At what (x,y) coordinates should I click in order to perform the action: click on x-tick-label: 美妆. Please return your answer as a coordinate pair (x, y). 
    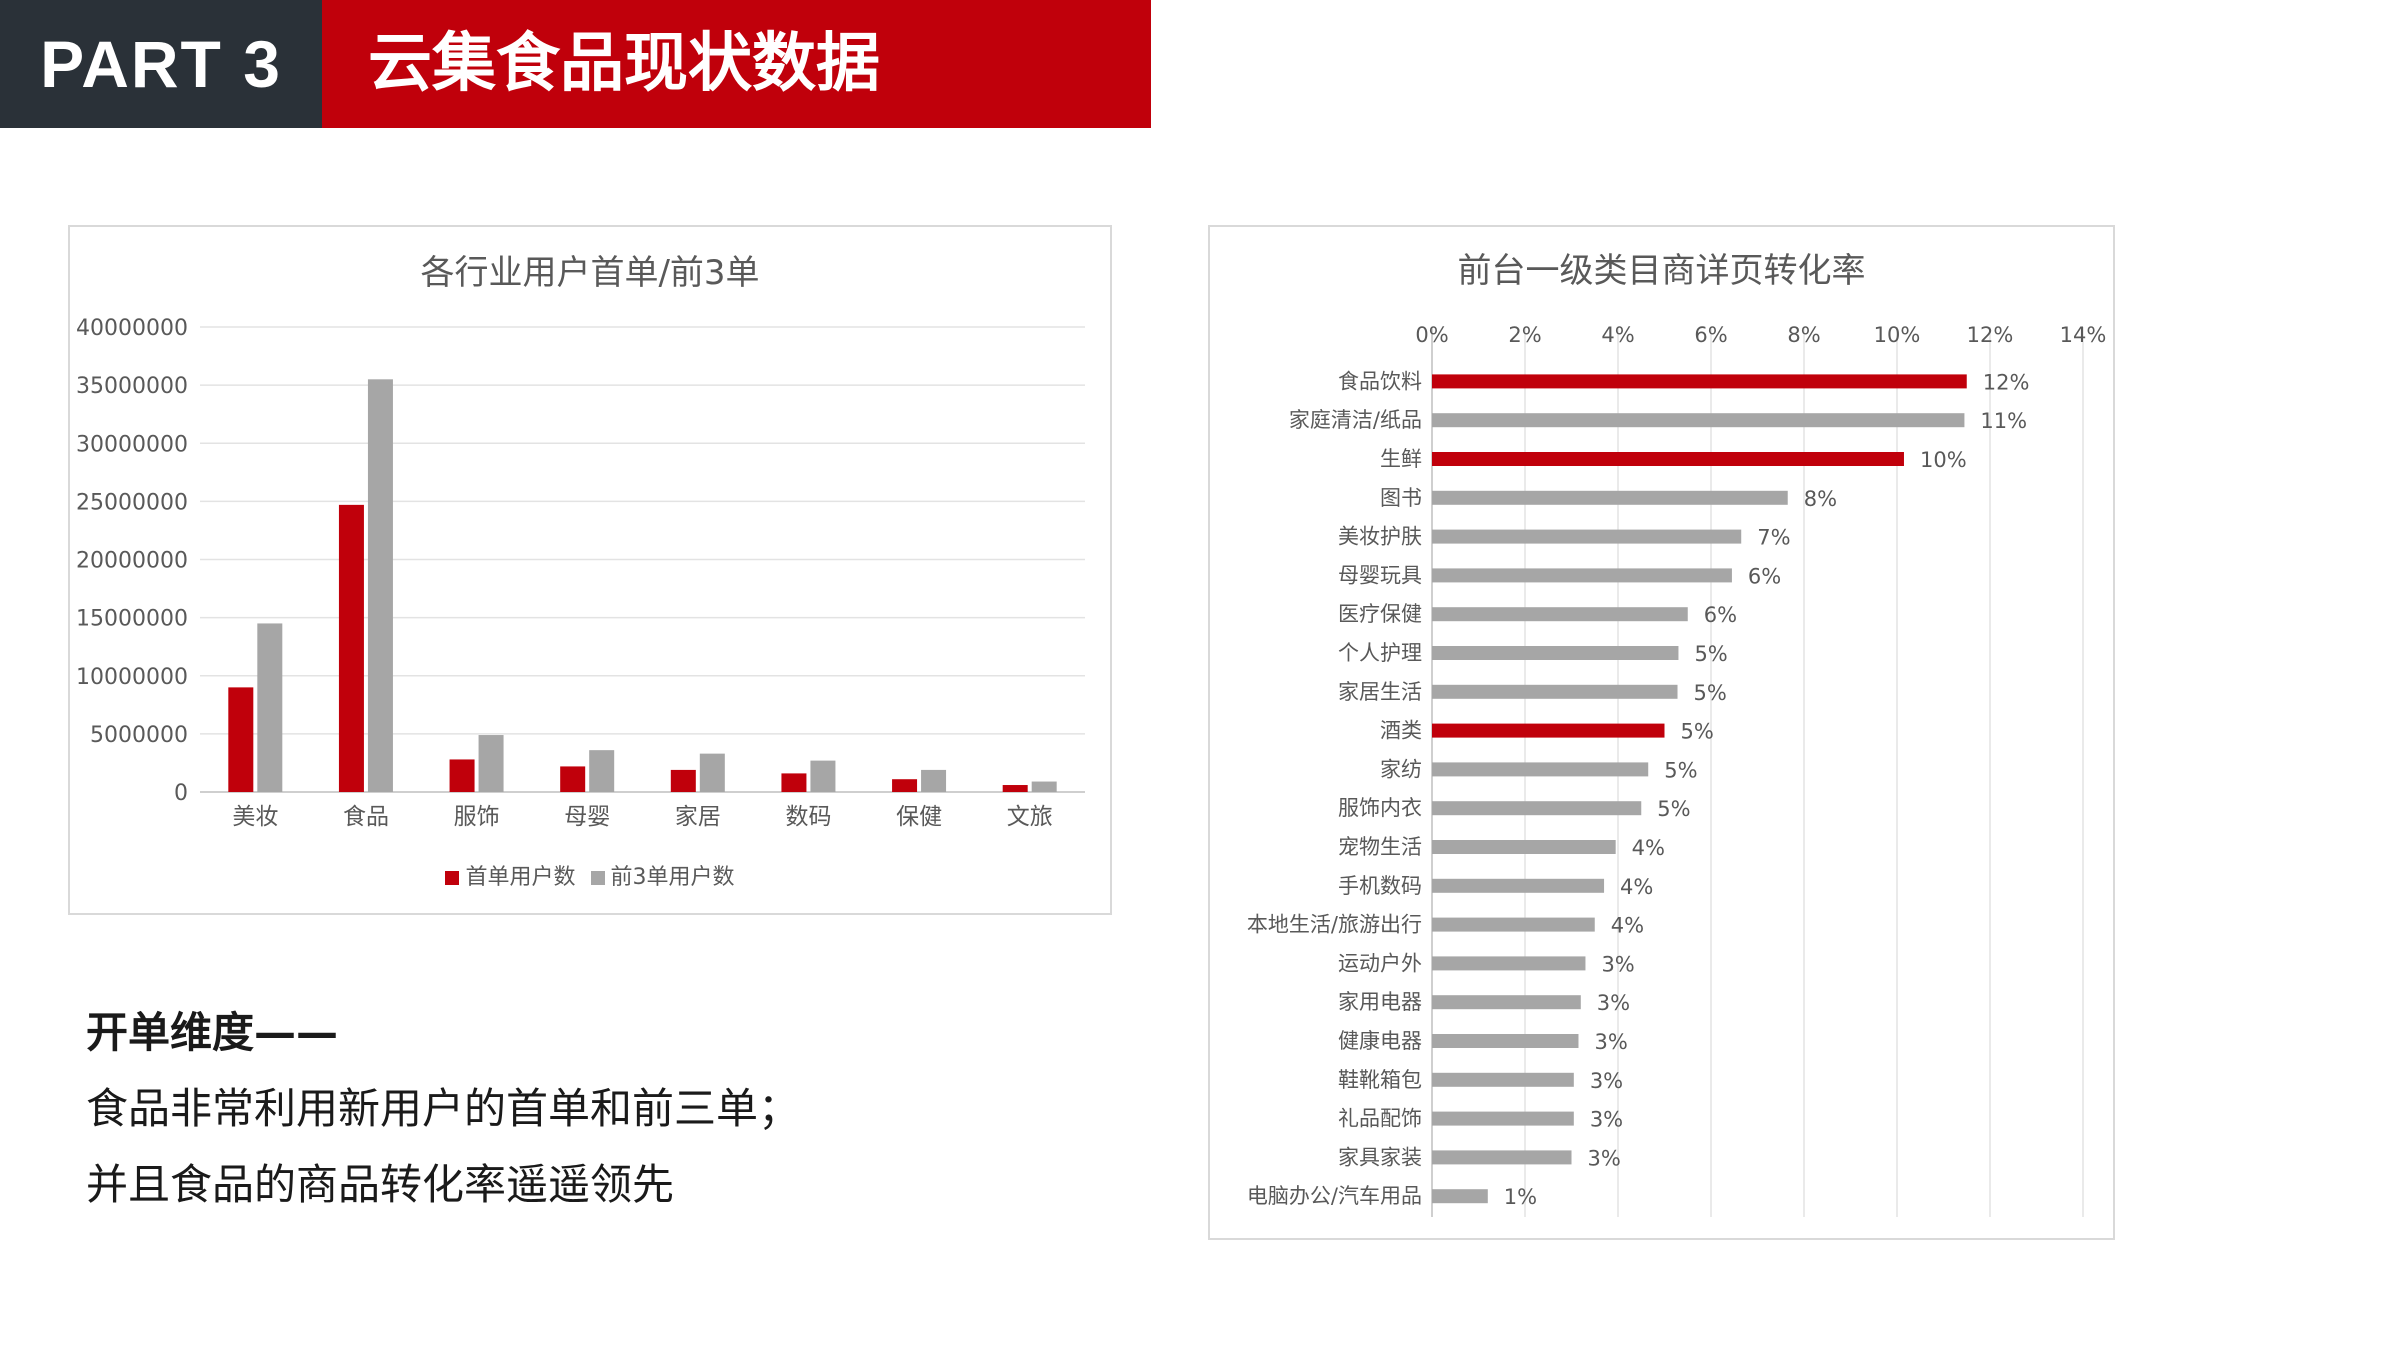
    Looking at the image, I should click on (255, 817).